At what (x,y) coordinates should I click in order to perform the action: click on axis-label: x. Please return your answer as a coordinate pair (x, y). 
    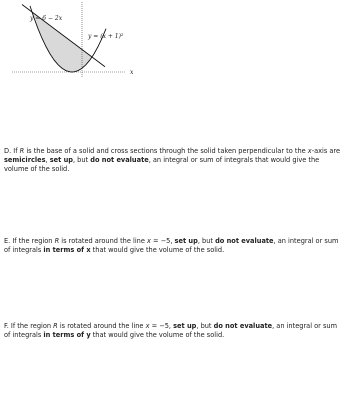
    Looking at the image, I should click on (132, 72).